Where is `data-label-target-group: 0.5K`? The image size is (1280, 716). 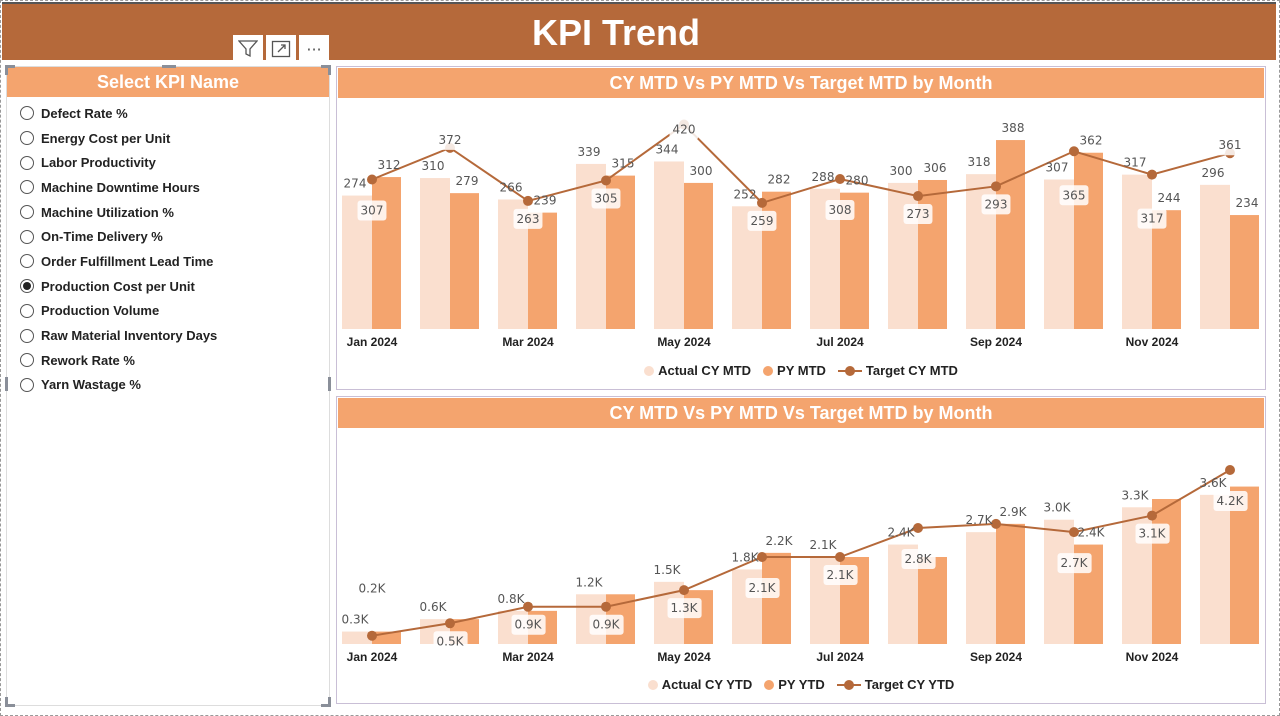 data-label-target-group: 0.5K is located at coordinates (450, 641).